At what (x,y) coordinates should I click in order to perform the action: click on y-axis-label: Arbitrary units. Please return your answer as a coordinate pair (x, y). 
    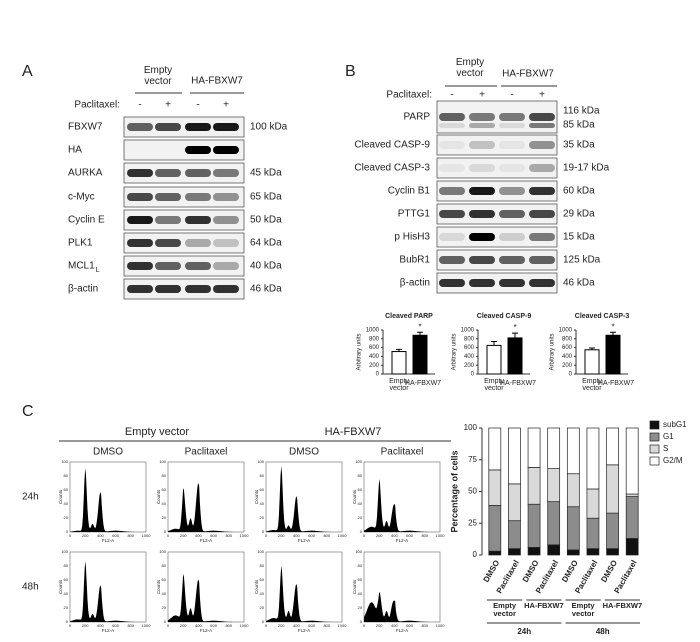
    Looking at the image, I should click on (360, 351).